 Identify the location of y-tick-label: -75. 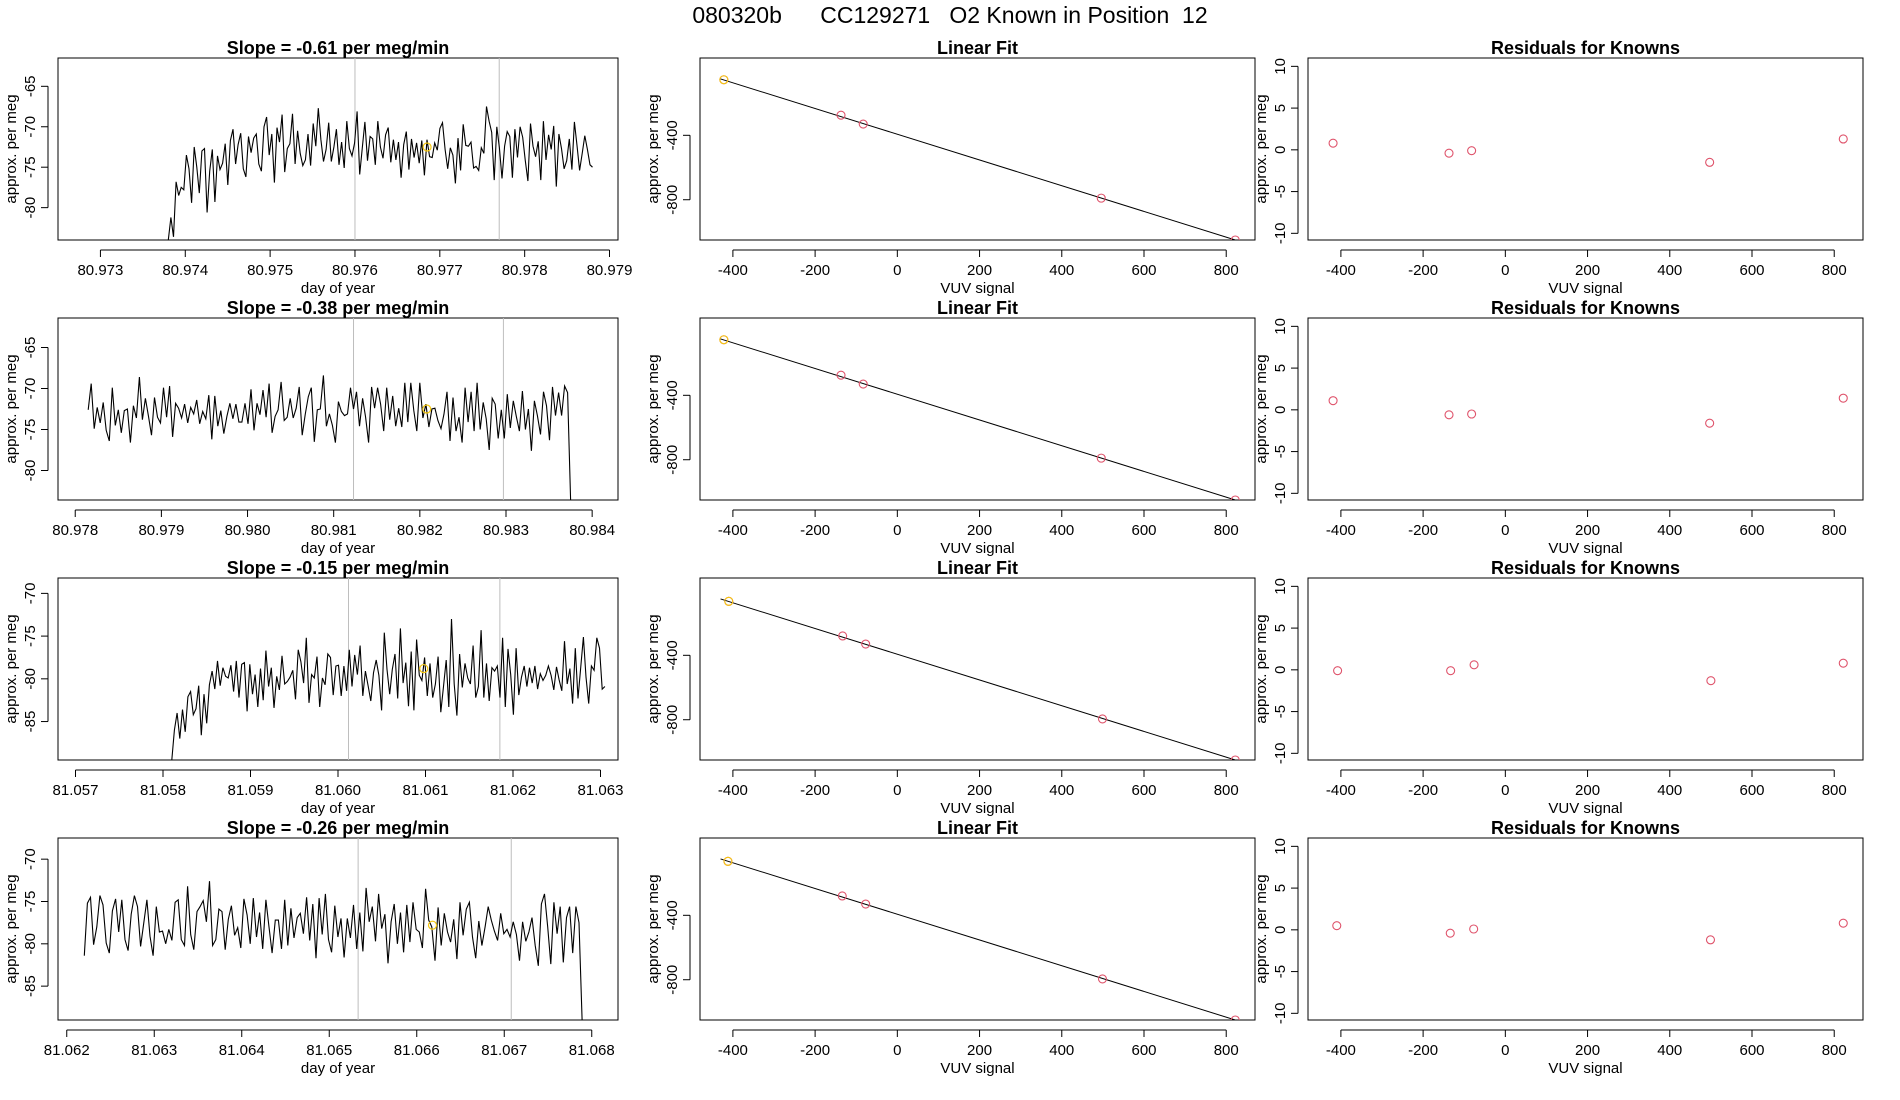
(30, 430).